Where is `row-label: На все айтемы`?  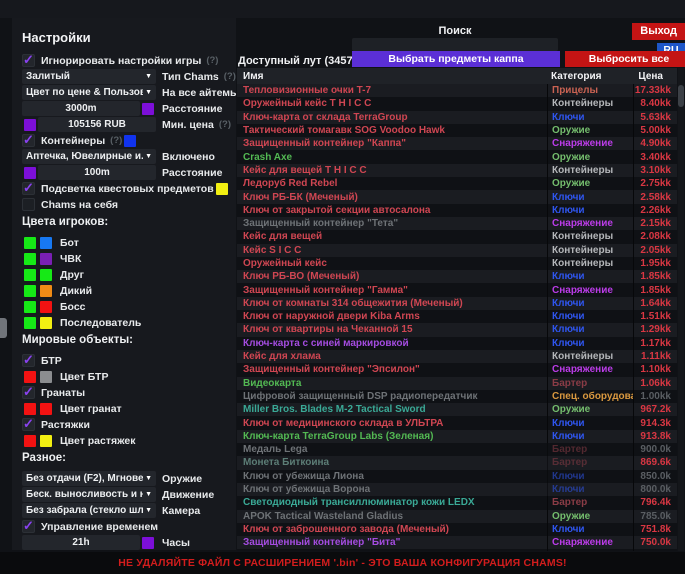 row-label: На все айтемы is located at coordinates (199, 92).